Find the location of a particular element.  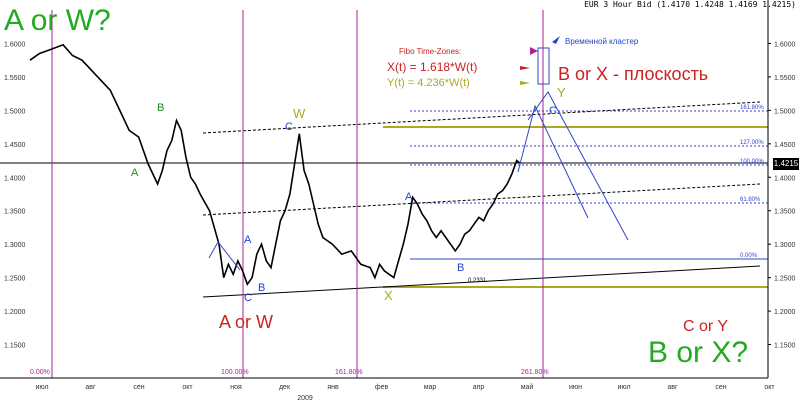

x-tick-label: май is located at coordinates (527, 387).